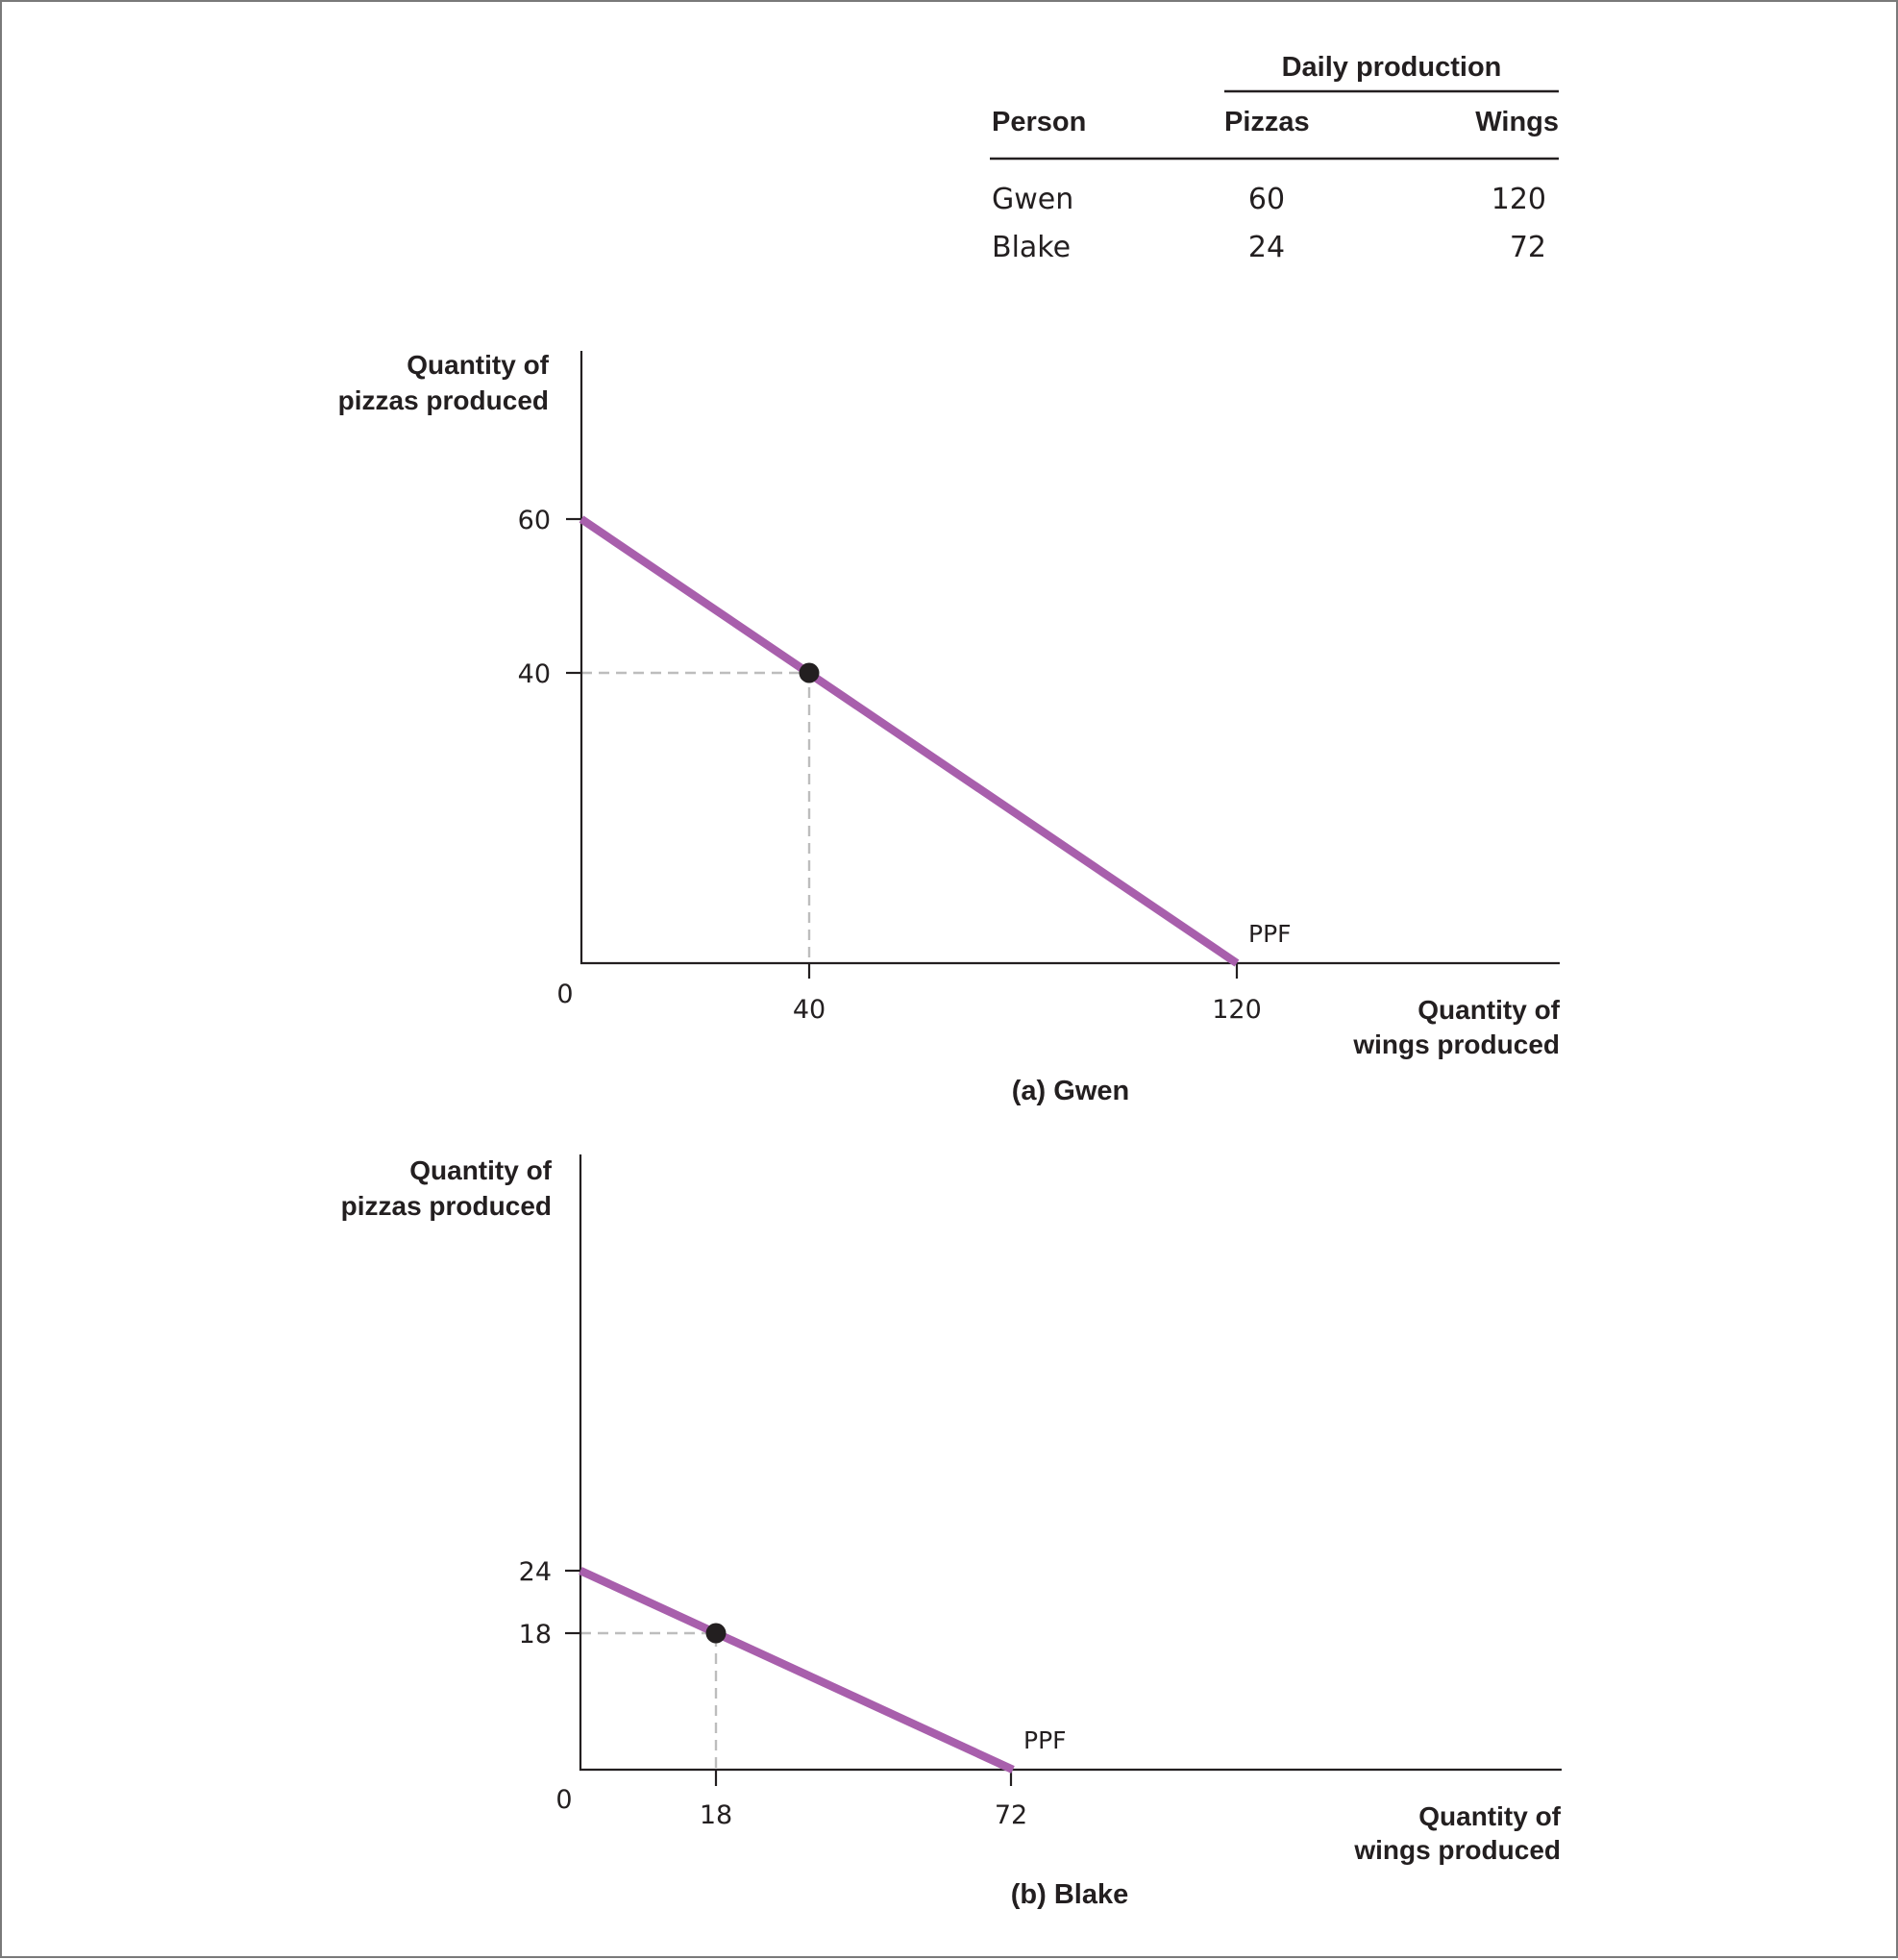 Image resolution: width=1898 pixels, height=1960 pixels. What do you see at coordinates (534, 674) in the screenshot?
I see `y-tick-label: 40` at bounding box center [534, 674].